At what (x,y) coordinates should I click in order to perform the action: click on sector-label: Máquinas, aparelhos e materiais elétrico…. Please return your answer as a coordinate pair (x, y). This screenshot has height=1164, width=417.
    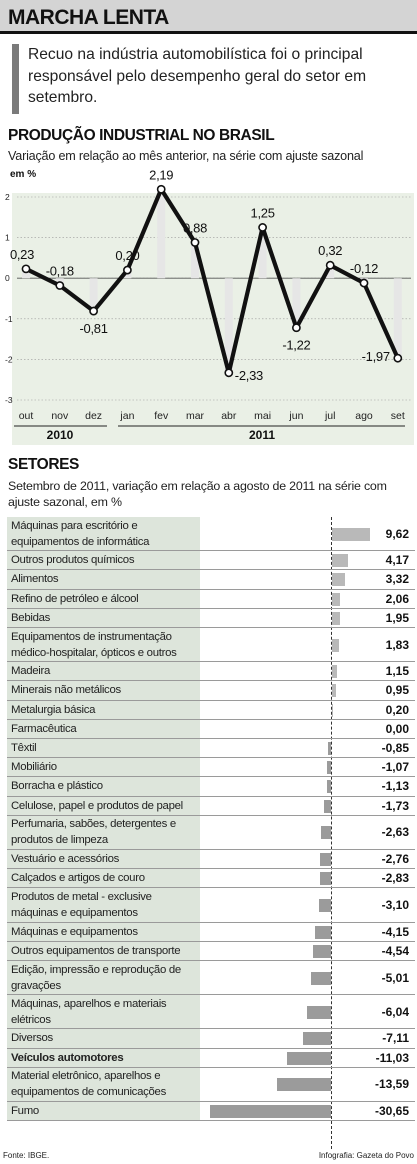
    Looking at the image, I should click on (89, 1011).